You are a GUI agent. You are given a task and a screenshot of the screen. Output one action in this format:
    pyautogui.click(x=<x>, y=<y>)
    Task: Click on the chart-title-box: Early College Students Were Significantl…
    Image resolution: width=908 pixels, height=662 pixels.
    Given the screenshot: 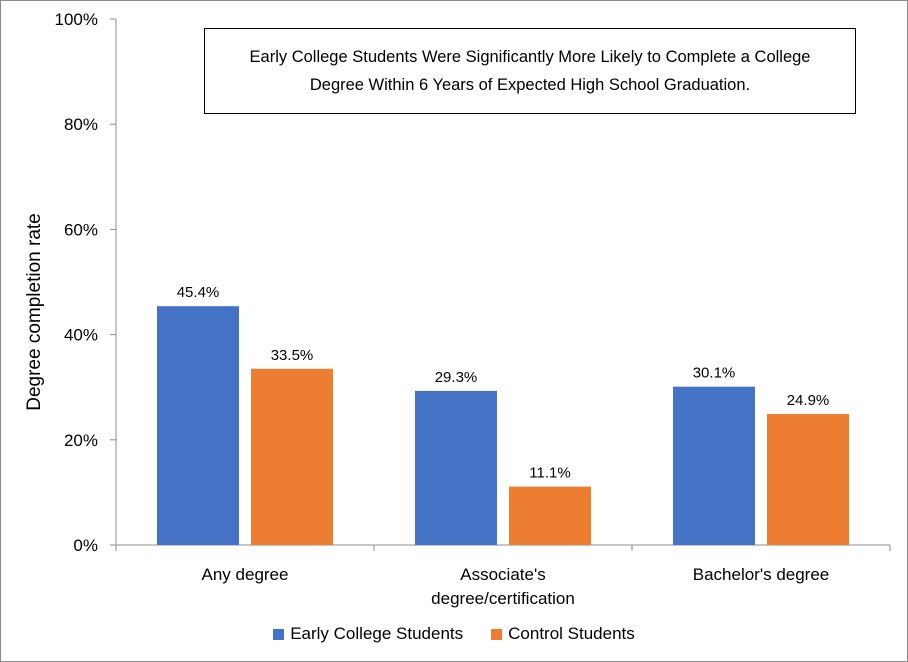 What is the action you would take?
    pyautogui.click(x=530, y=71)
    